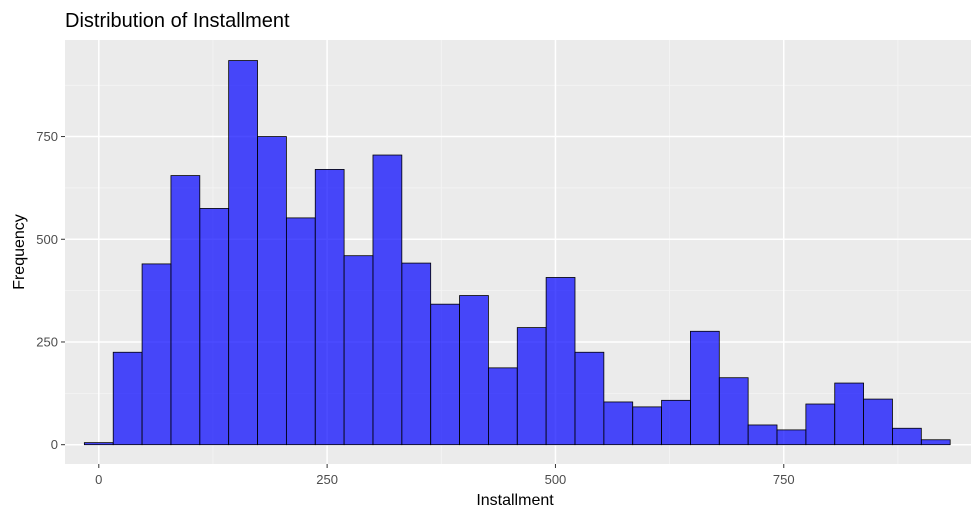 The width and height of the screenshot is (978, 518). Describe the element at coordinates (177, 21) in the screenshot. I see `chart-title: Distribution of Installment` at that location.